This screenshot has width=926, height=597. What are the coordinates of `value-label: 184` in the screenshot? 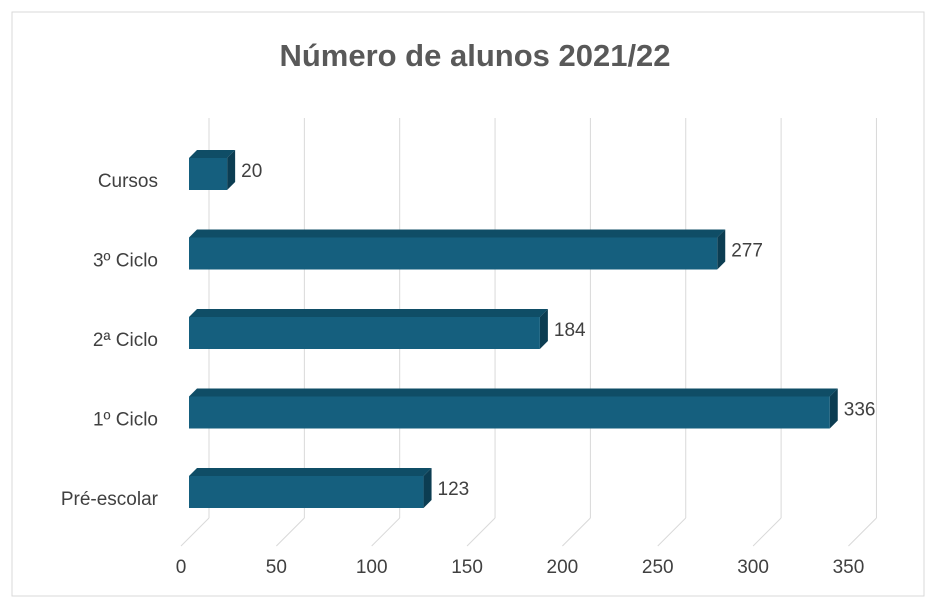 It's located at (570, 330).